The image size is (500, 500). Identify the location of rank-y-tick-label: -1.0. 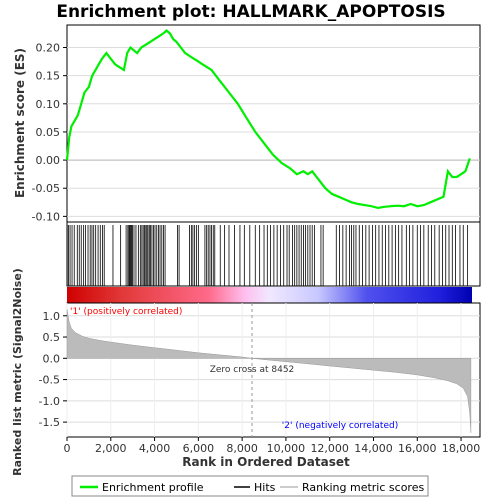
(49, 401).